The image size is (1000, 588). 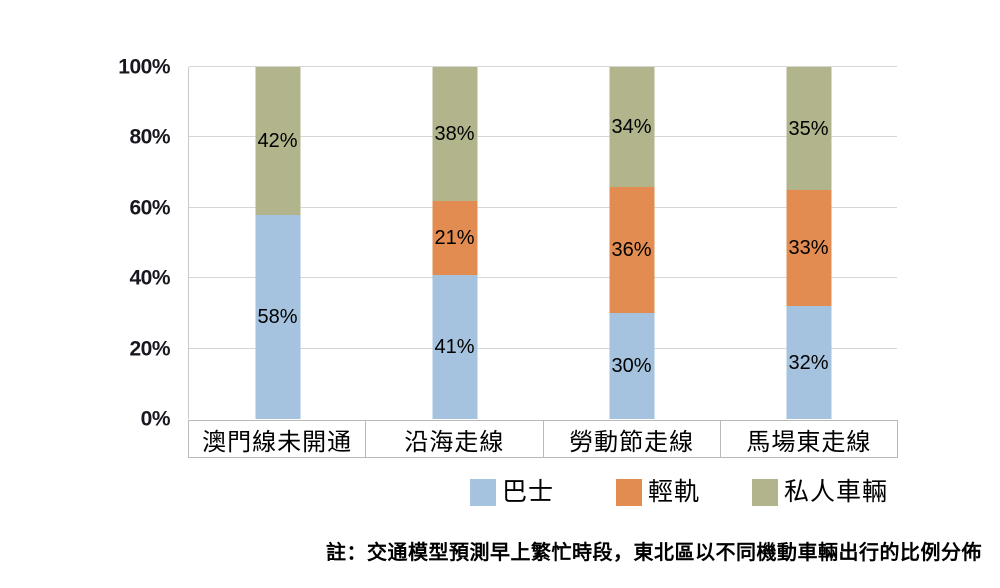 What do you see at coordinates (836, 492) in the screenshot?
I see `legend-label: 私人車輛` at bounding box center [836, 492].